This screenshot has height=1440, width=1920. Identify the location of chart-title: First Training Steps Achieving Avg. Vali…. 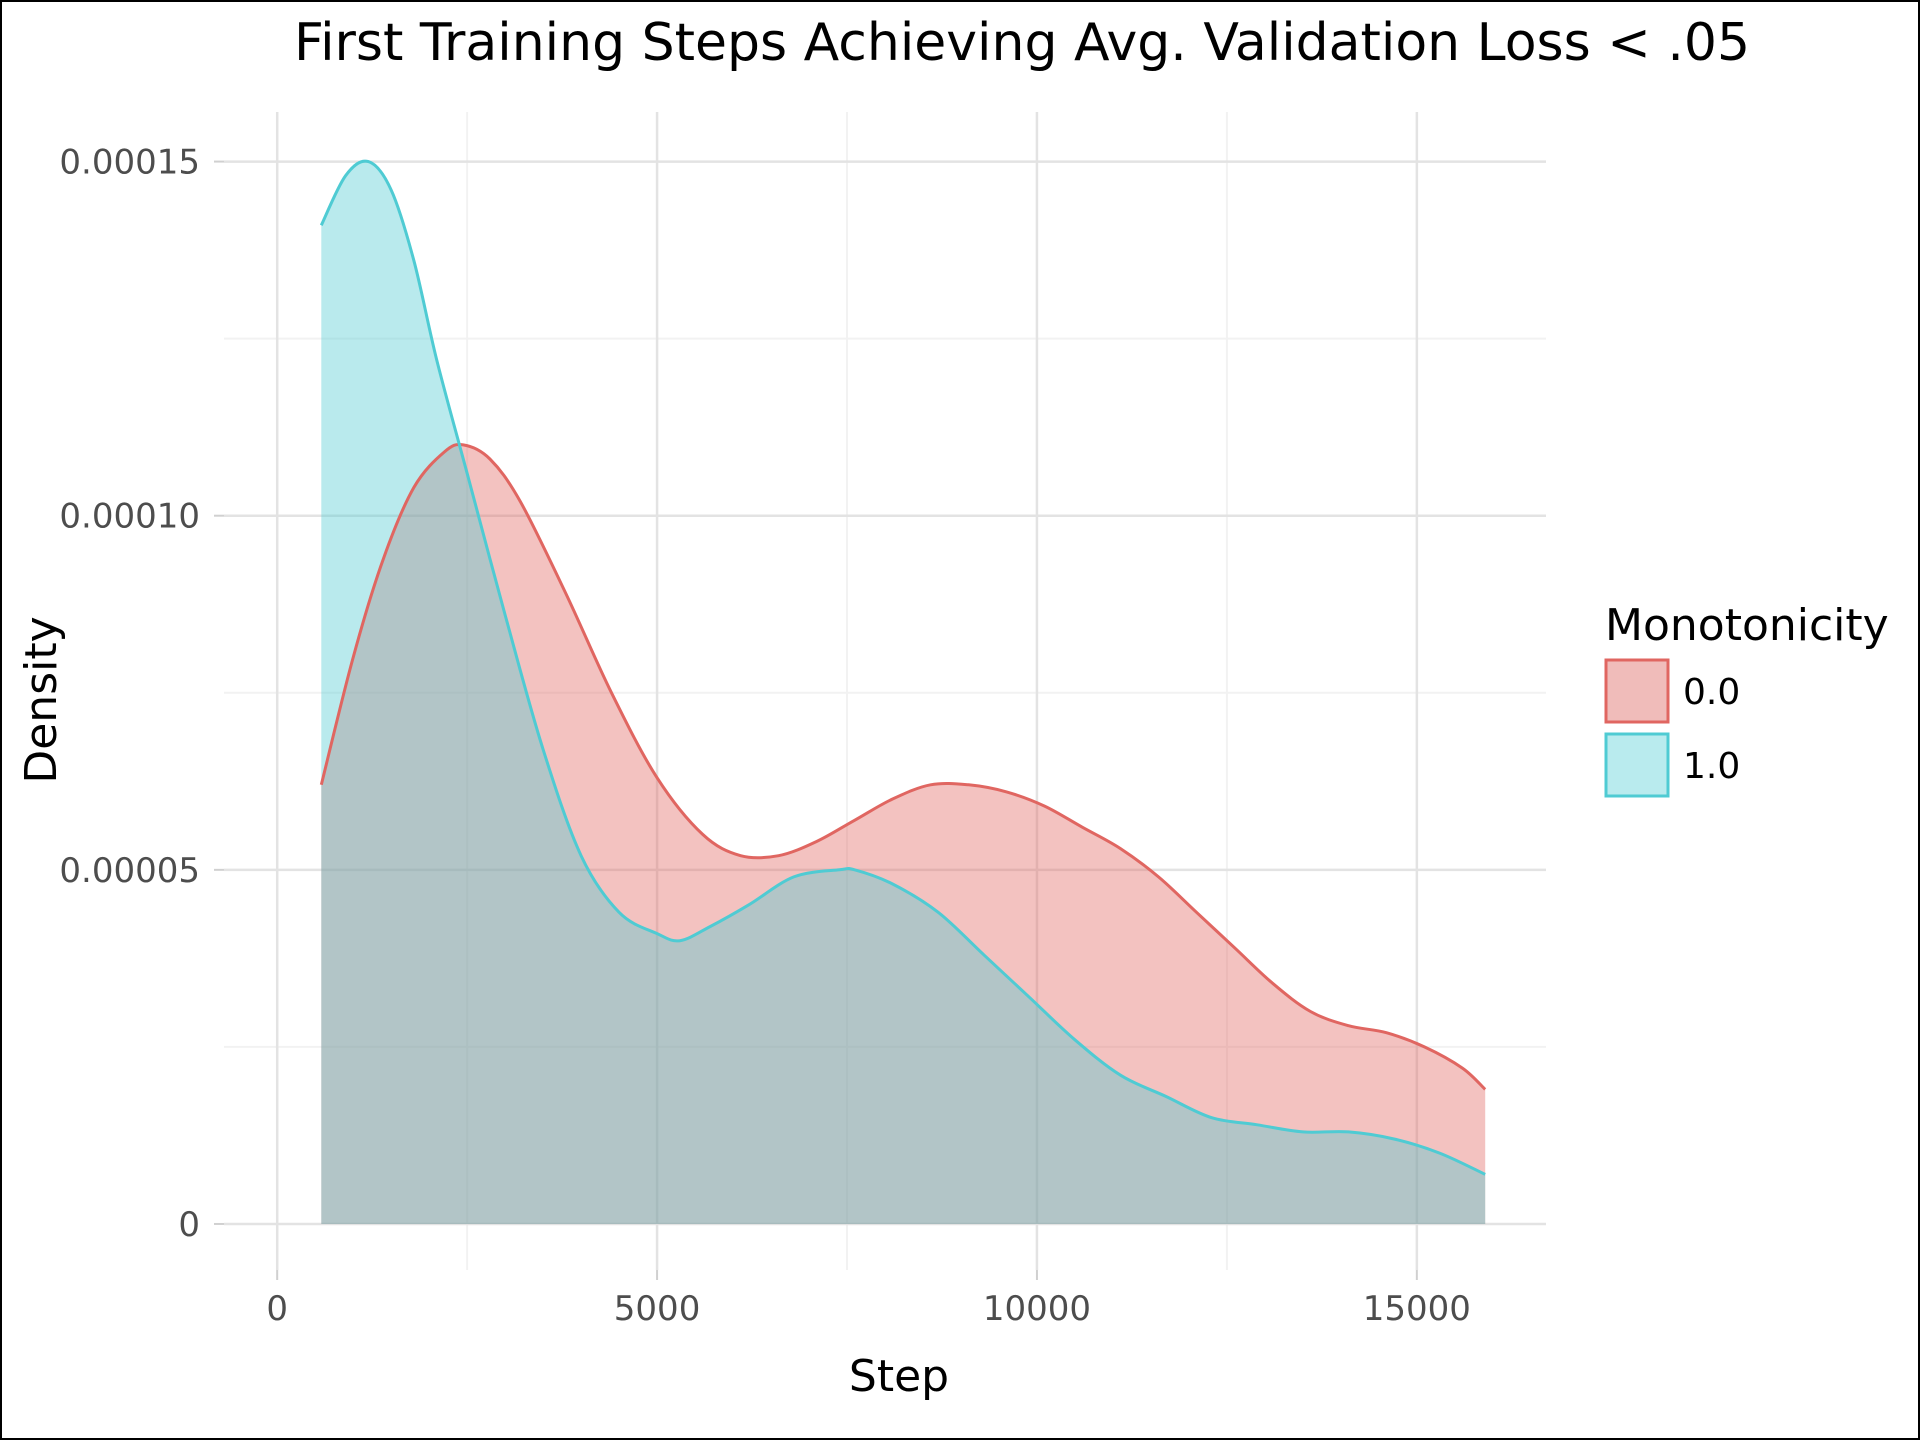
(1022, 43).